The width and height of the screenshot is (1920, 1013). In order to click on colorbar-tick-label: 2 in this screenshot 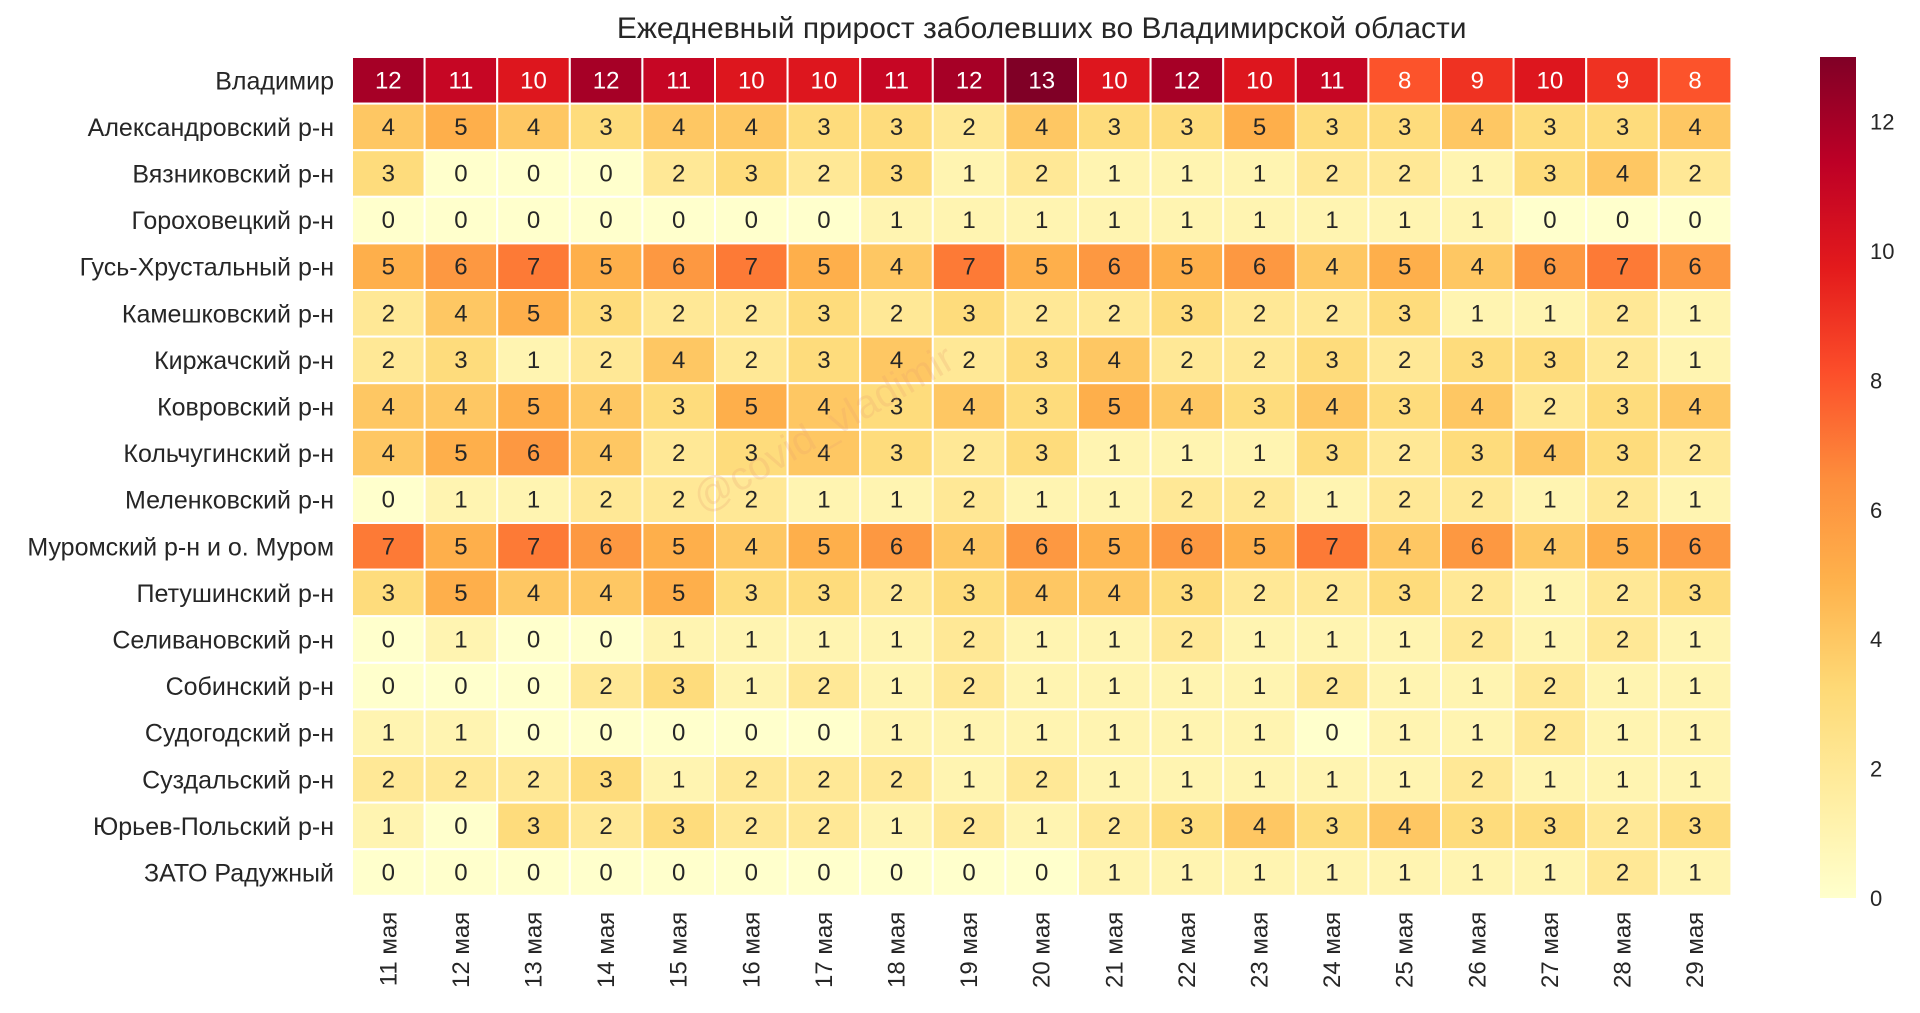, I will do `click(1876, 769)`.